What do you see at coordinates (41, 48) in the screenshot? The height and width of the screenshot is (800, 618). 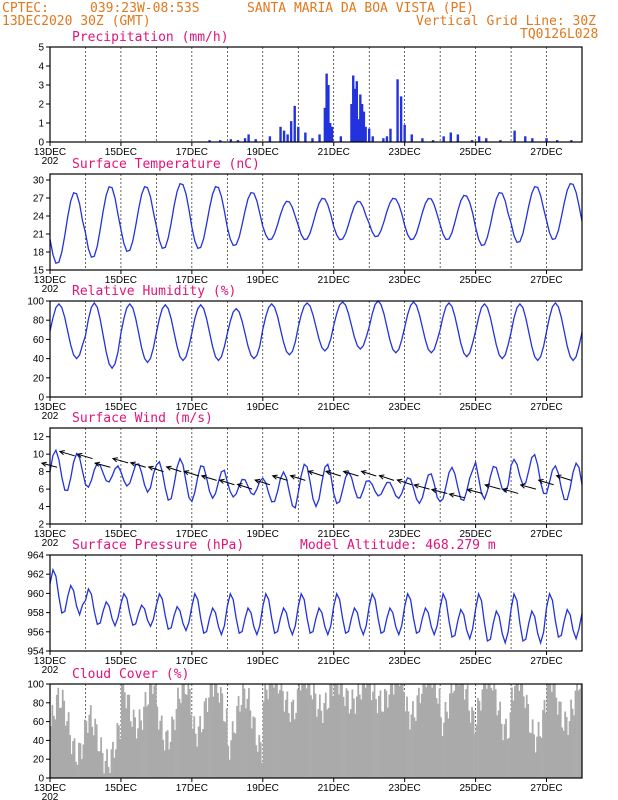 I see `y-tick-label: 5` at bounding box center [41, 48].